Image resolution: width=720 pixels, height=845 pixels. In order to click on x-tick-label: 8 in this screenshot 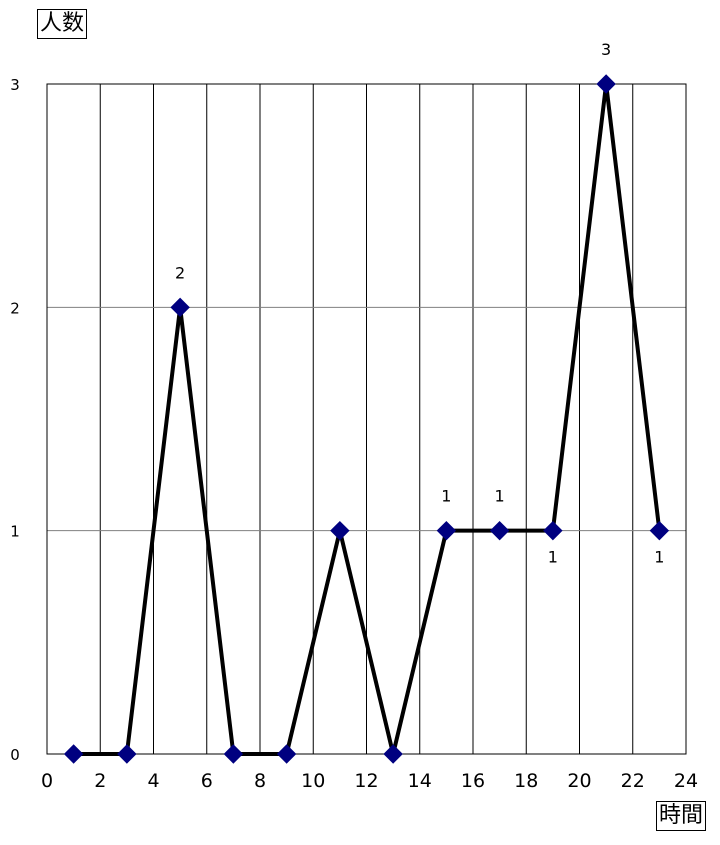, I will do `click(260, 781)`.